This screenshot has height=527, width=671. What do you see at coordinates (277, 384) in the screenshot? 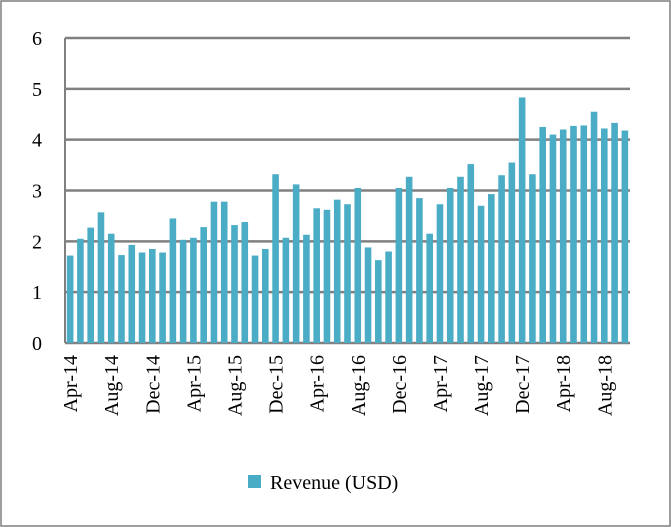
I see `x-tick-label: Dec-15` at bounding box center [277, 384].